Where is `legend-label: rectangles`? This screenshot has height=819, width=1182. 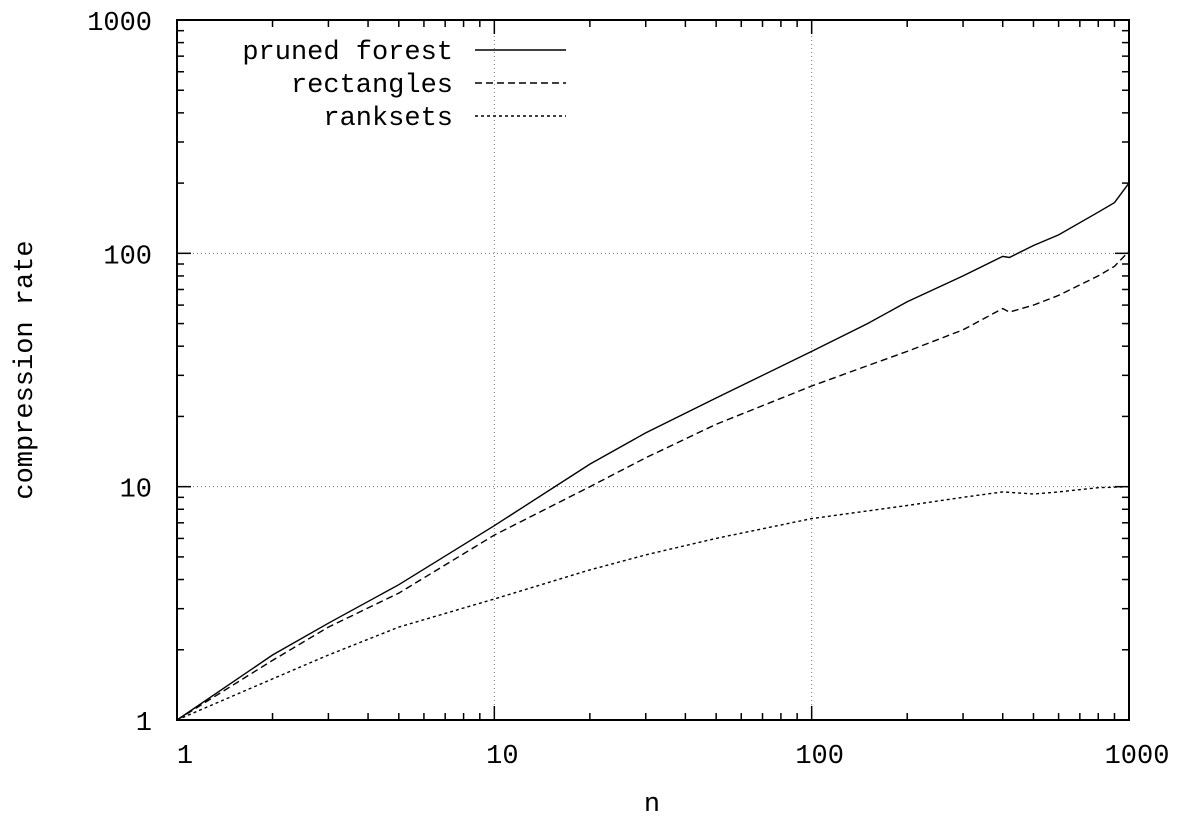
legend-label: rectangles is located at coordinates (372, 86).